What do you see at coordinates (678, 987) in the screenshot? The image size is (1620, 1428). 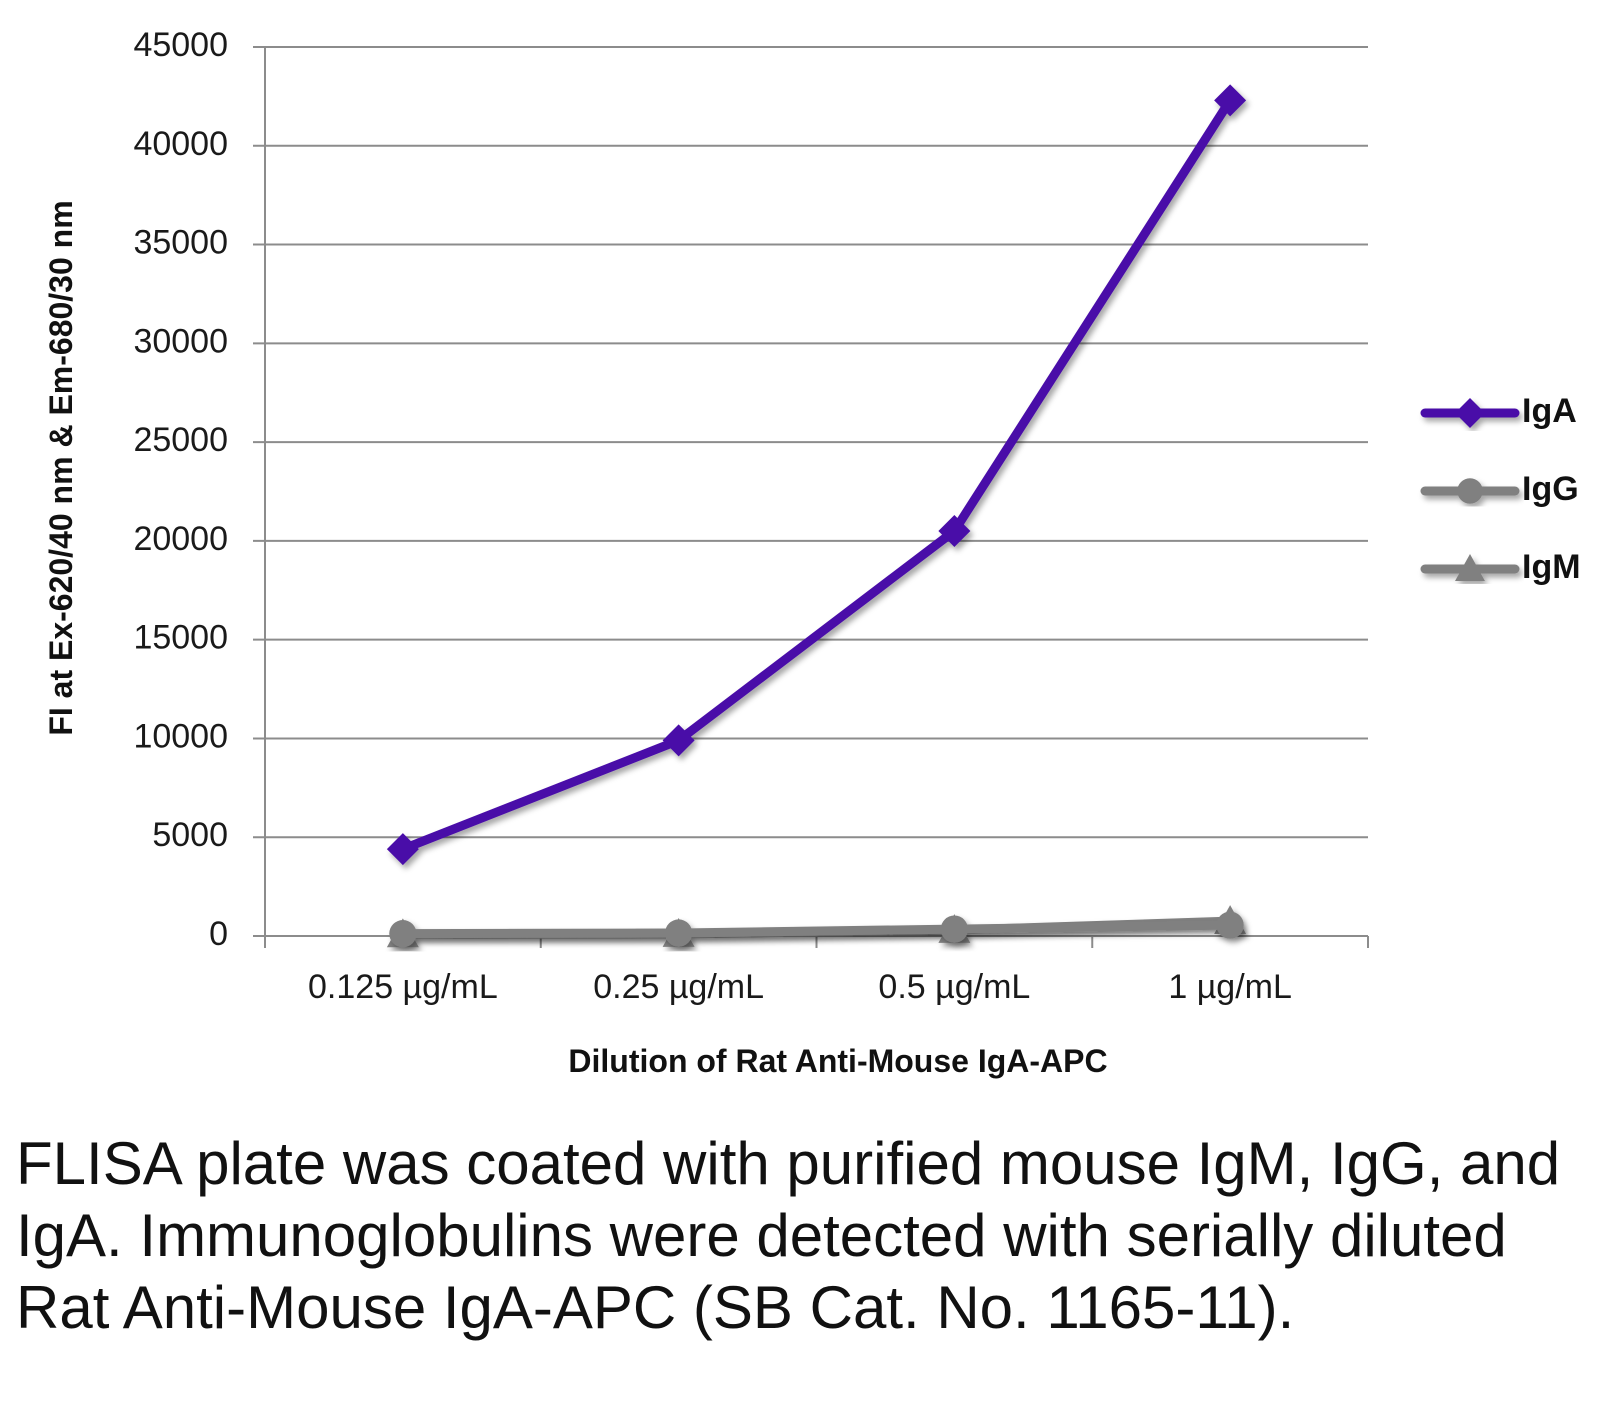 I see `x-tick-label: 0.25 µg/mL` at bounding box center [678, 987].